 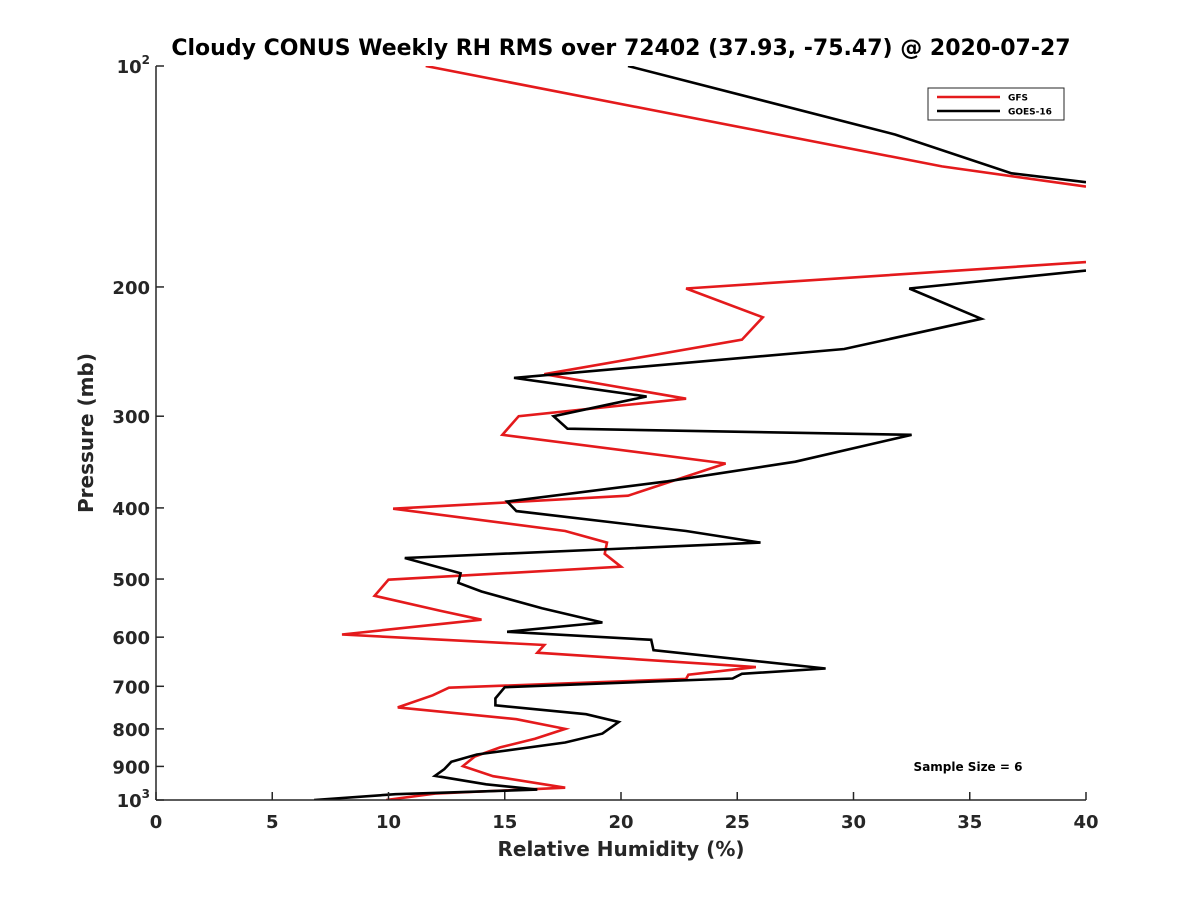 What do you see at coordinates (968, 767) in the screenshot?
I see `sample-size-annotation: Sample Size = 6` at bounding box center [968, 767].